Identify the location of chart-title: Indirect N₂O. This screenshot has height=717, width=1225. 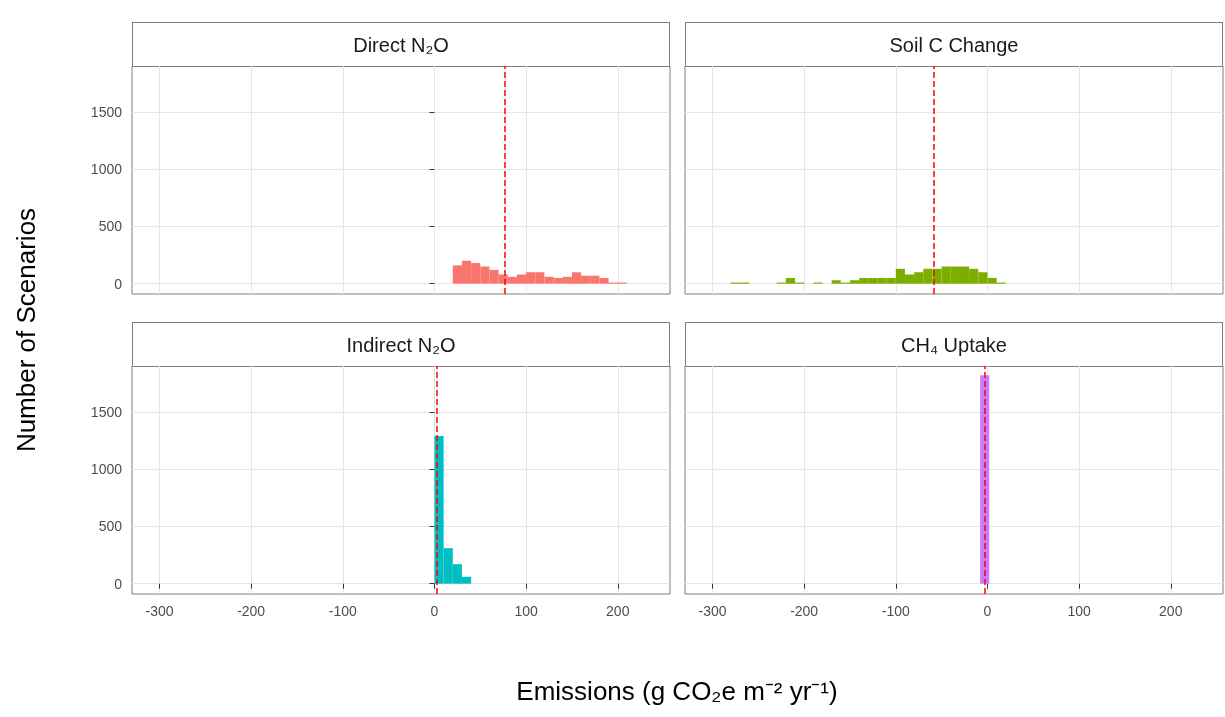
(401, 344).